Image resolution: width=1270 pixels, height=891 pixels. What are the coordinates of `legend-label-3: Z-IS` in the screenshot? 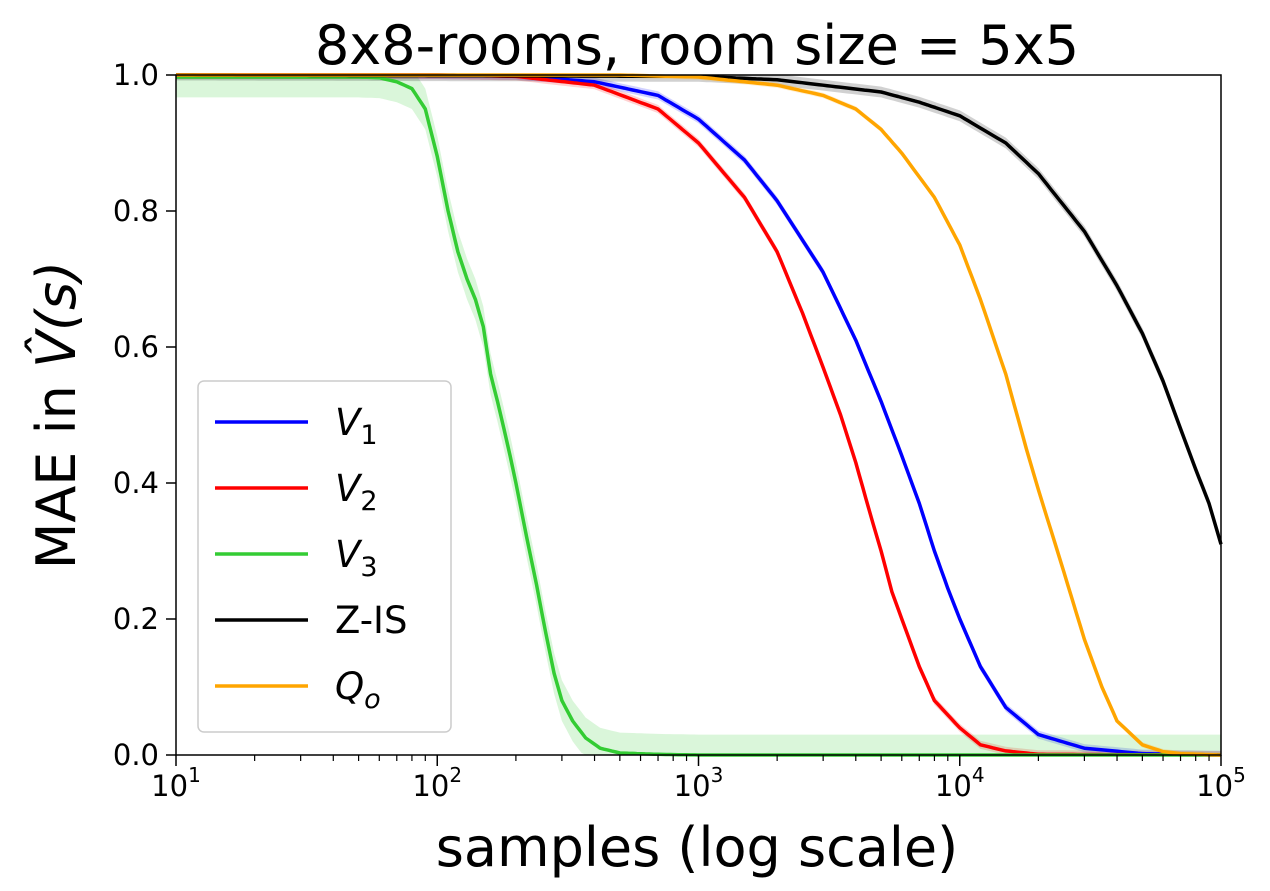 It's located at (371, 620).